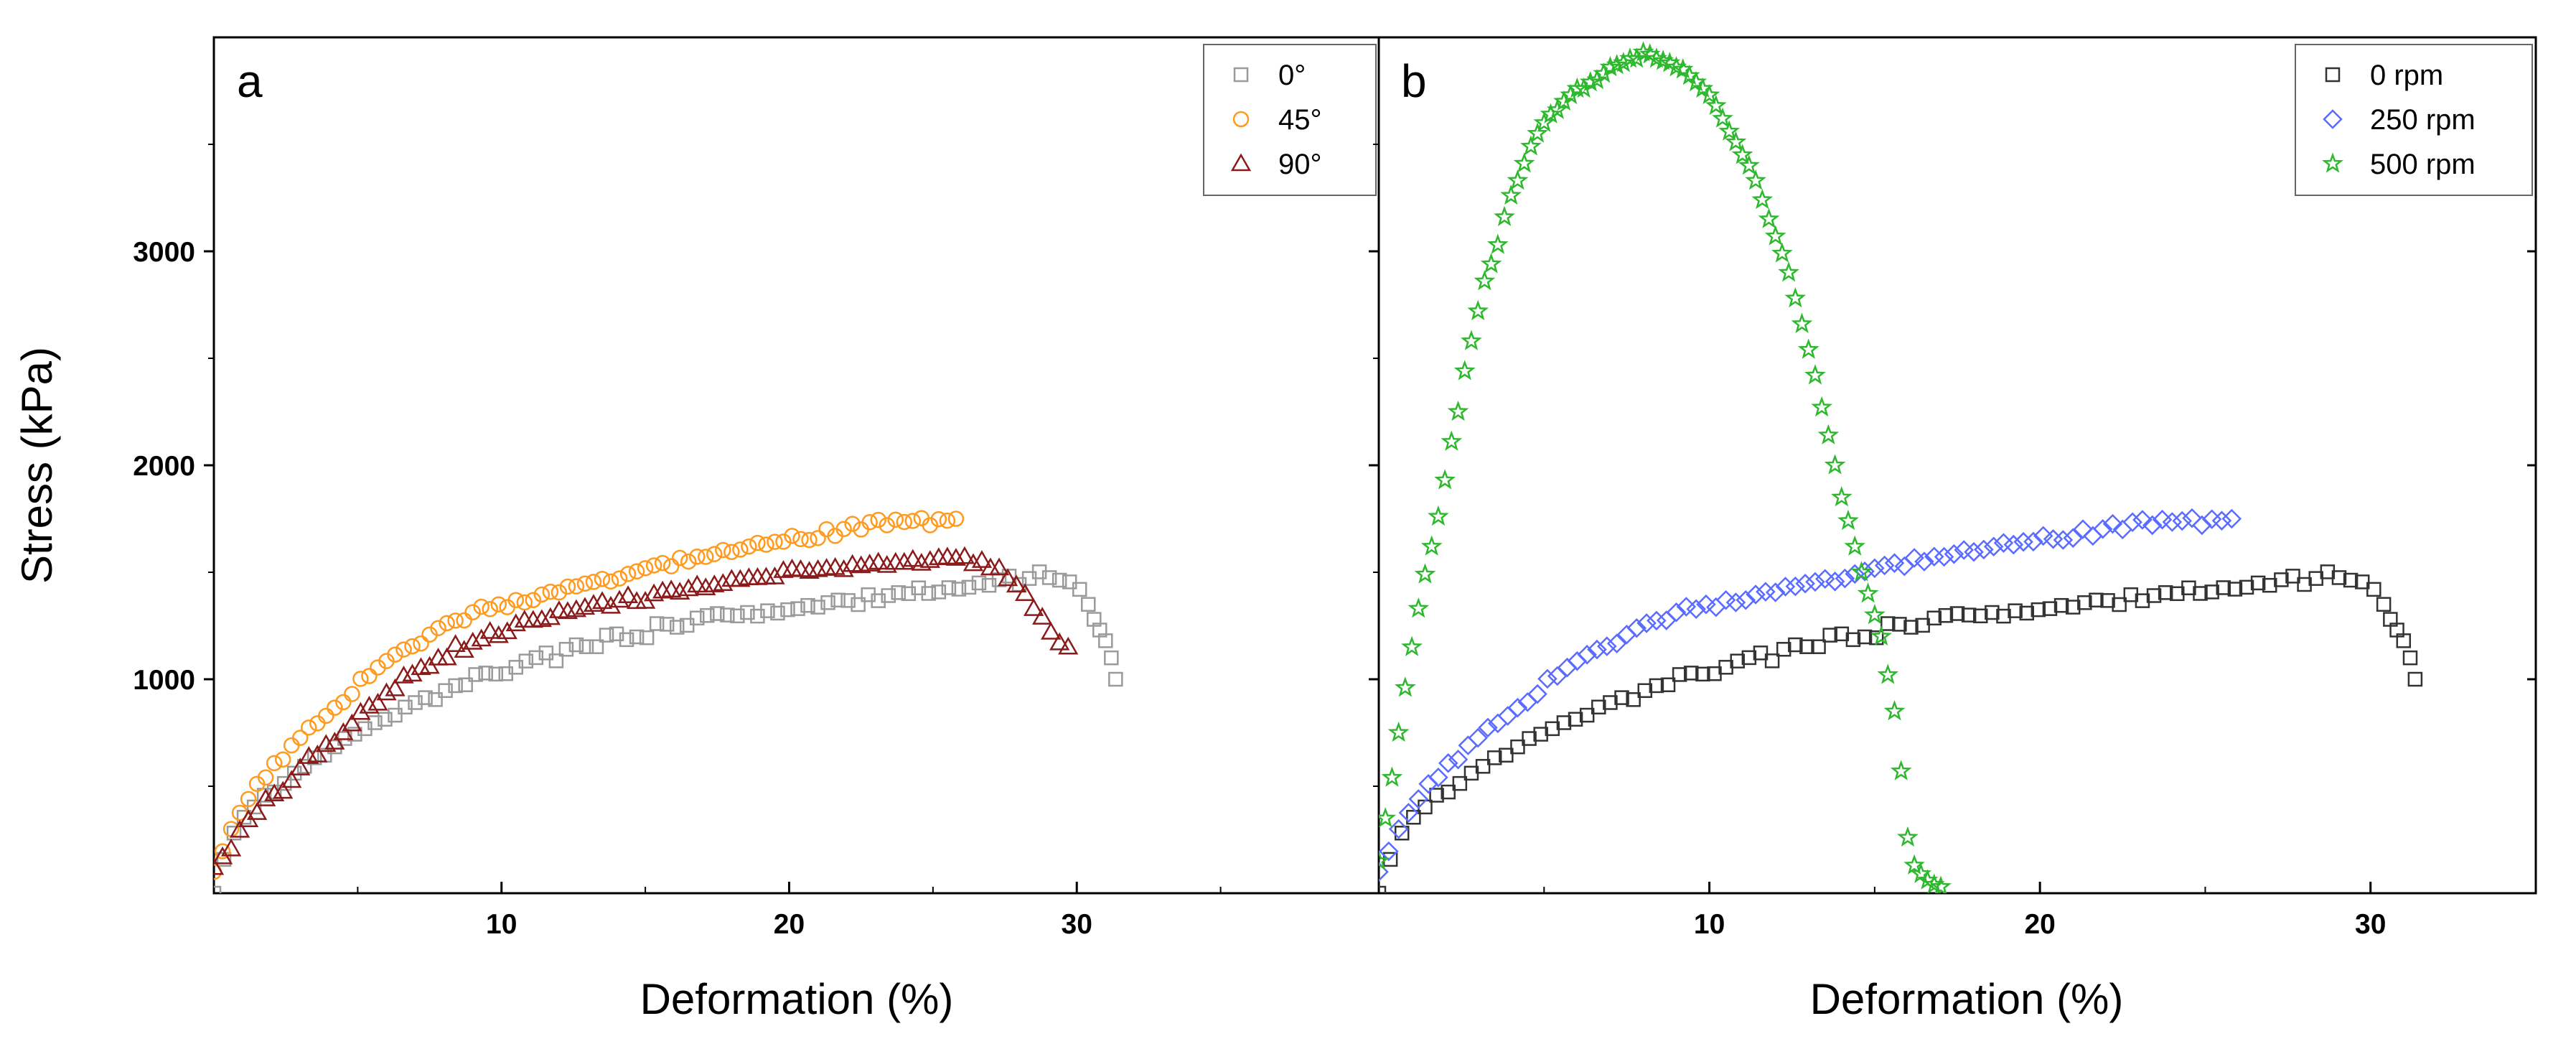 This screenshot has width=2576, height=1044. I want to click on panel-b-letter: b, so click(1414, 81).